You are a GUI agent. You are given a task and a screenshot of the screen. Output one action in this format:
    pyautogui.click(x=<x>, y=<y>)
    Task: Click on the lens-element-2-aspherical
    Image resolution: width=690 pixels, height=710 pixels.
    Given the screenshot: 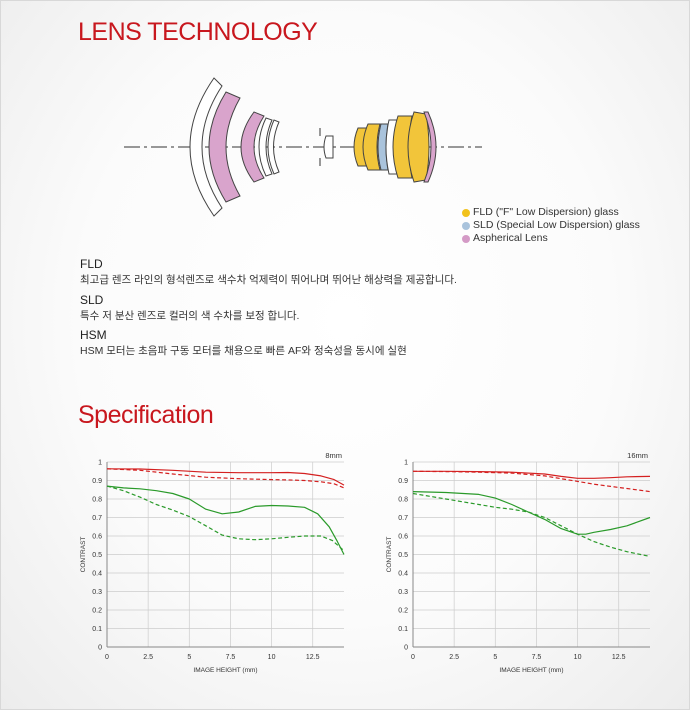 What is the action you would take?
    pyautogui.click(x=224, y=147)
    